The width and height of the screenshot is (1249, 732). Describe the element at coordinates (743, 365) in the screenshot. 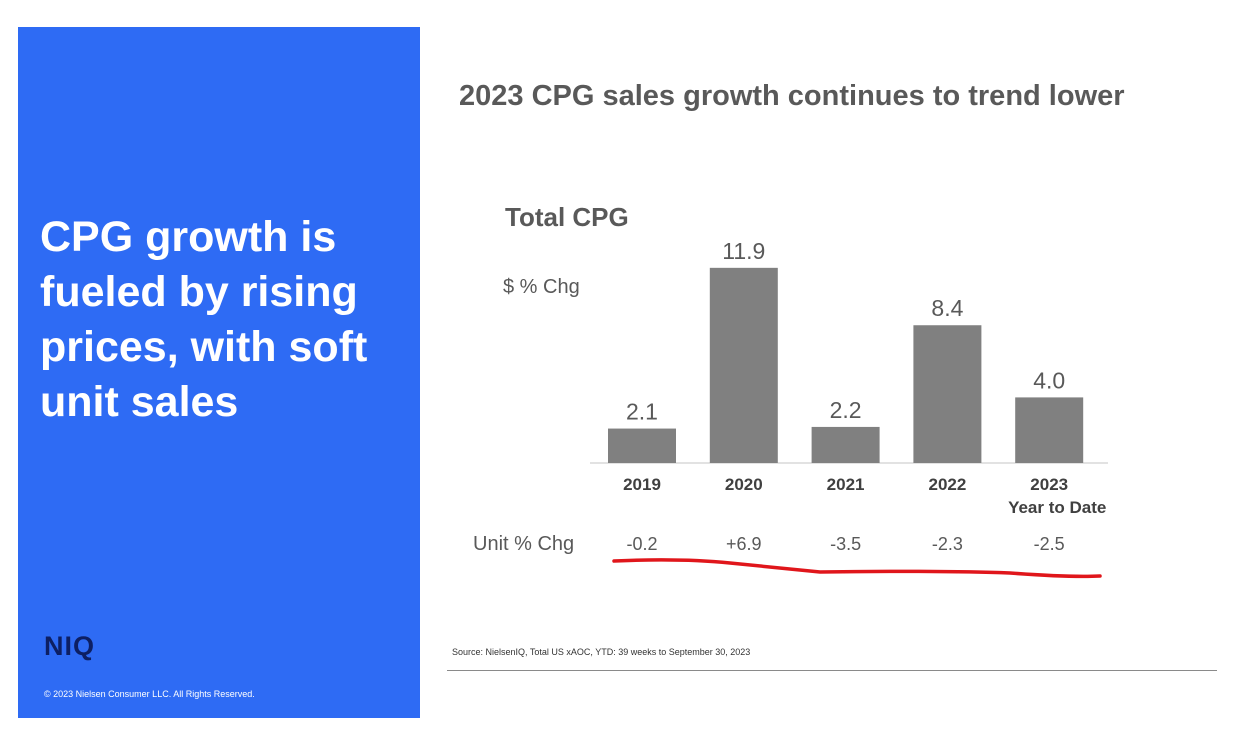

I see `bar-2020` at that location.